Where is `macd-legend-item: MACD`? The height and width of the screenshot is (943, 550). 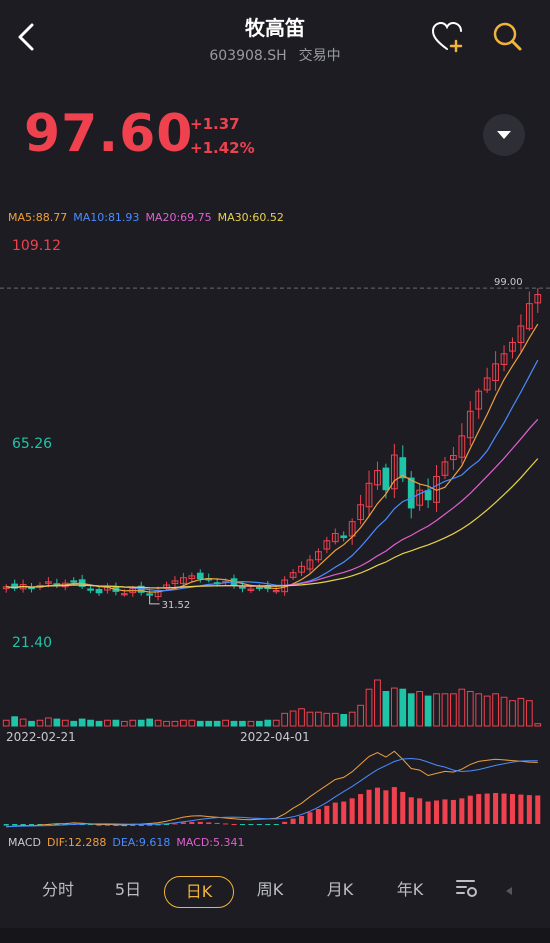 macd-legend-item: MACD is located at coordinates (24, 842).